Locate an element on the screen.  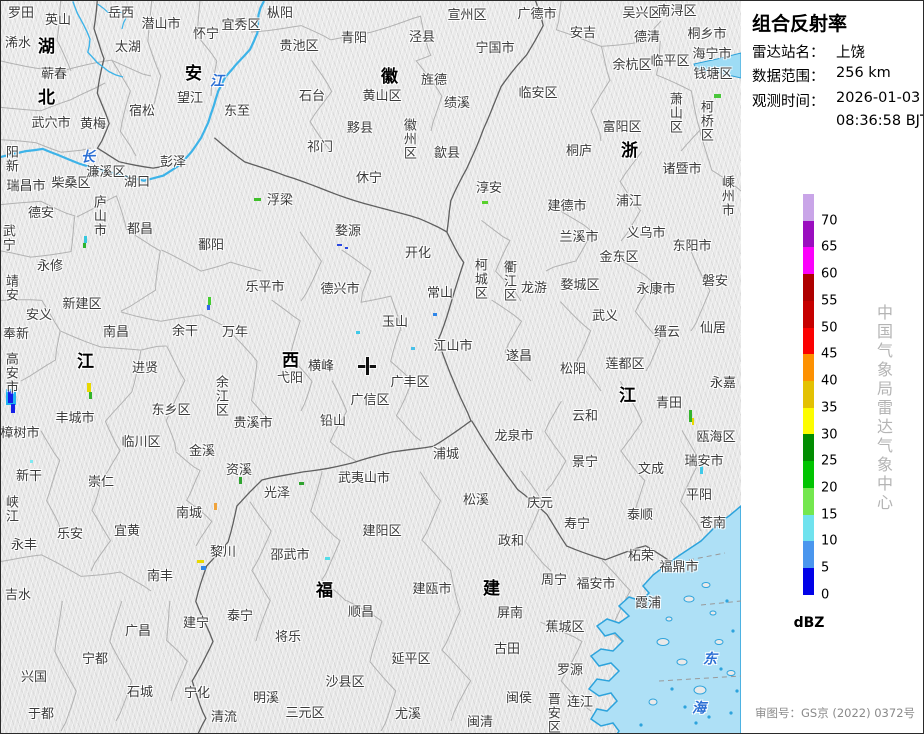
place-label: 永嘉 is located at coordinates (723, 384).